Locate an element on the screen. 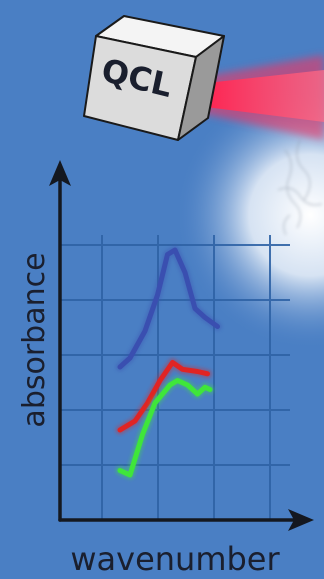 Image resolution: width=324 pixels, height=579 pixels. x-axis-label: wavenumber is located at coordinates (175, 559).